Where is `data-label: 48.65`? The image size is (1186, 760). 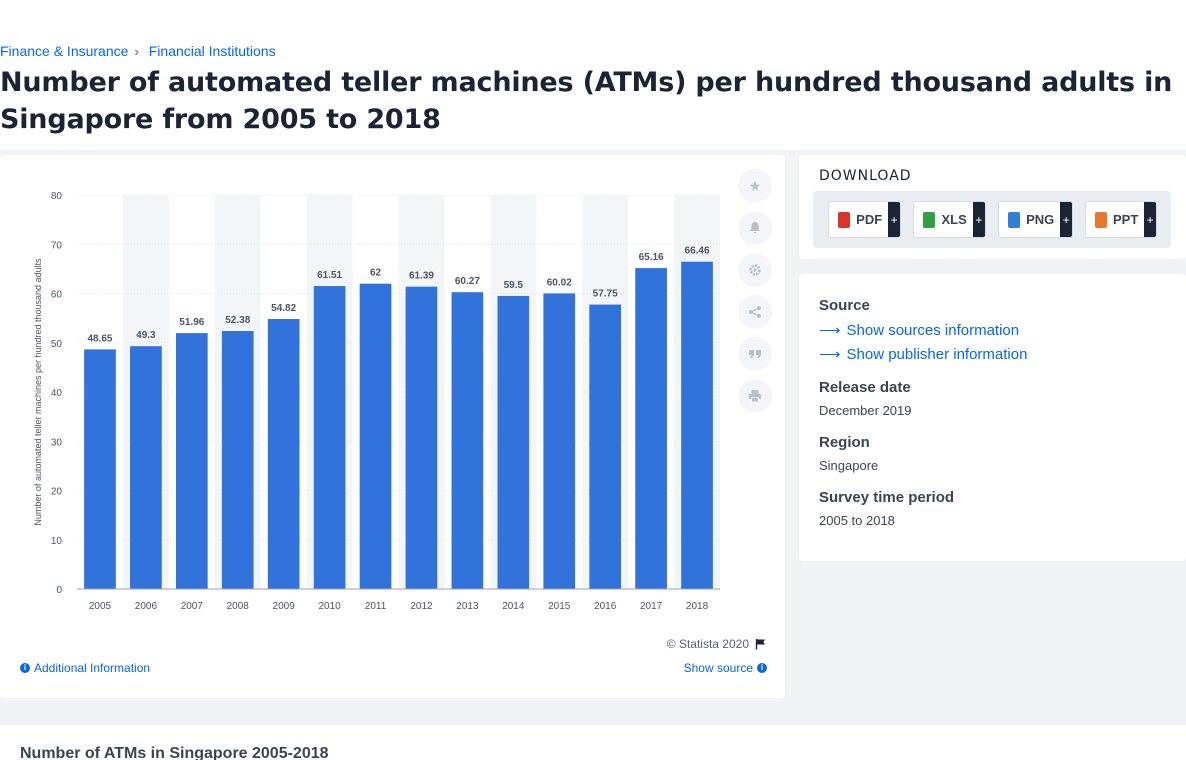
data-label: 48.65 is located at coordinates (99, 338).